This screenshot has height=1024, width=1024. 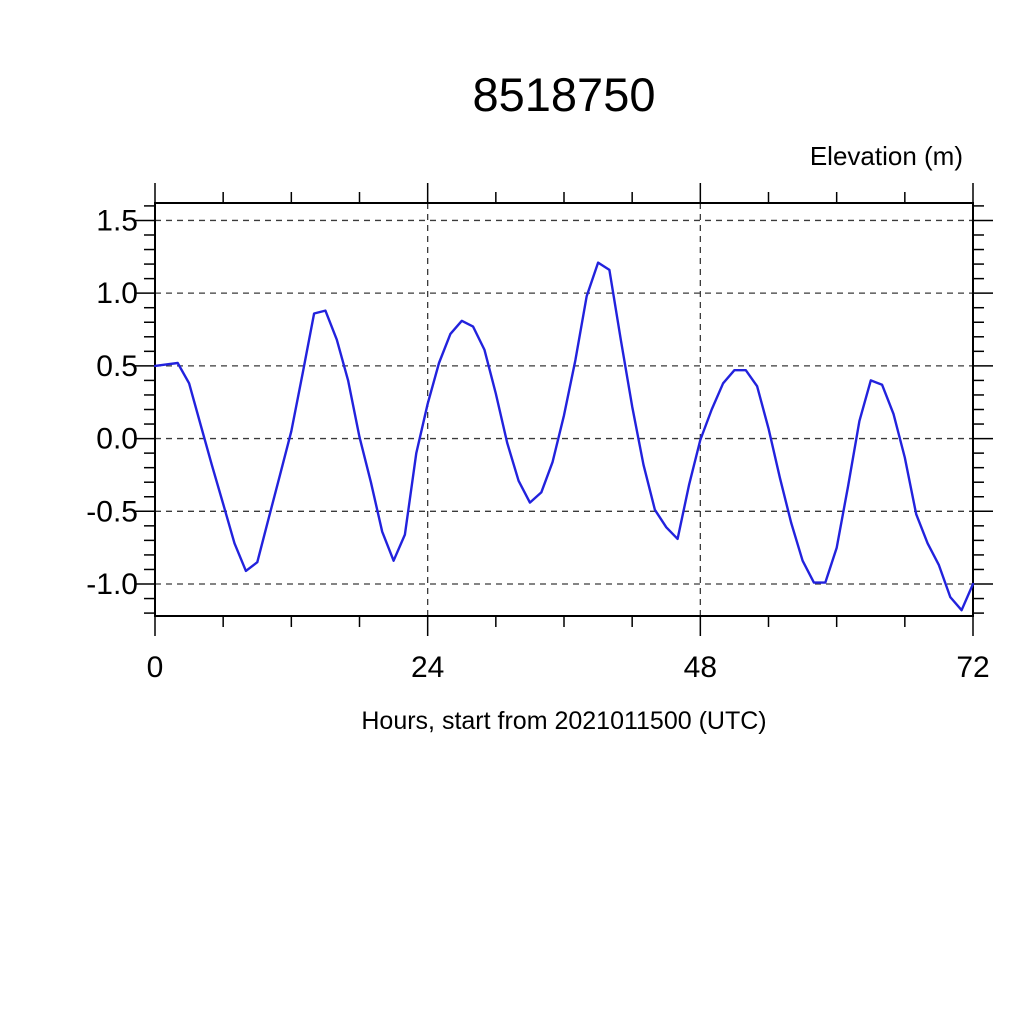 I want to click on y-tick-label: 1.0, so click(x=117, y=293).